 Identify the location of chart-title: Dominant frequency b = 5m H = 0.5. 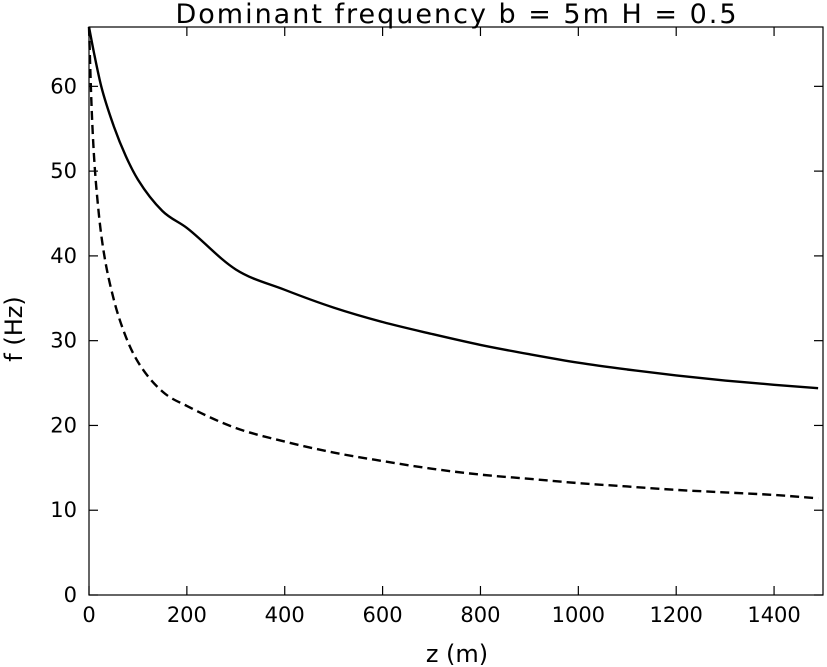
(456, 15).